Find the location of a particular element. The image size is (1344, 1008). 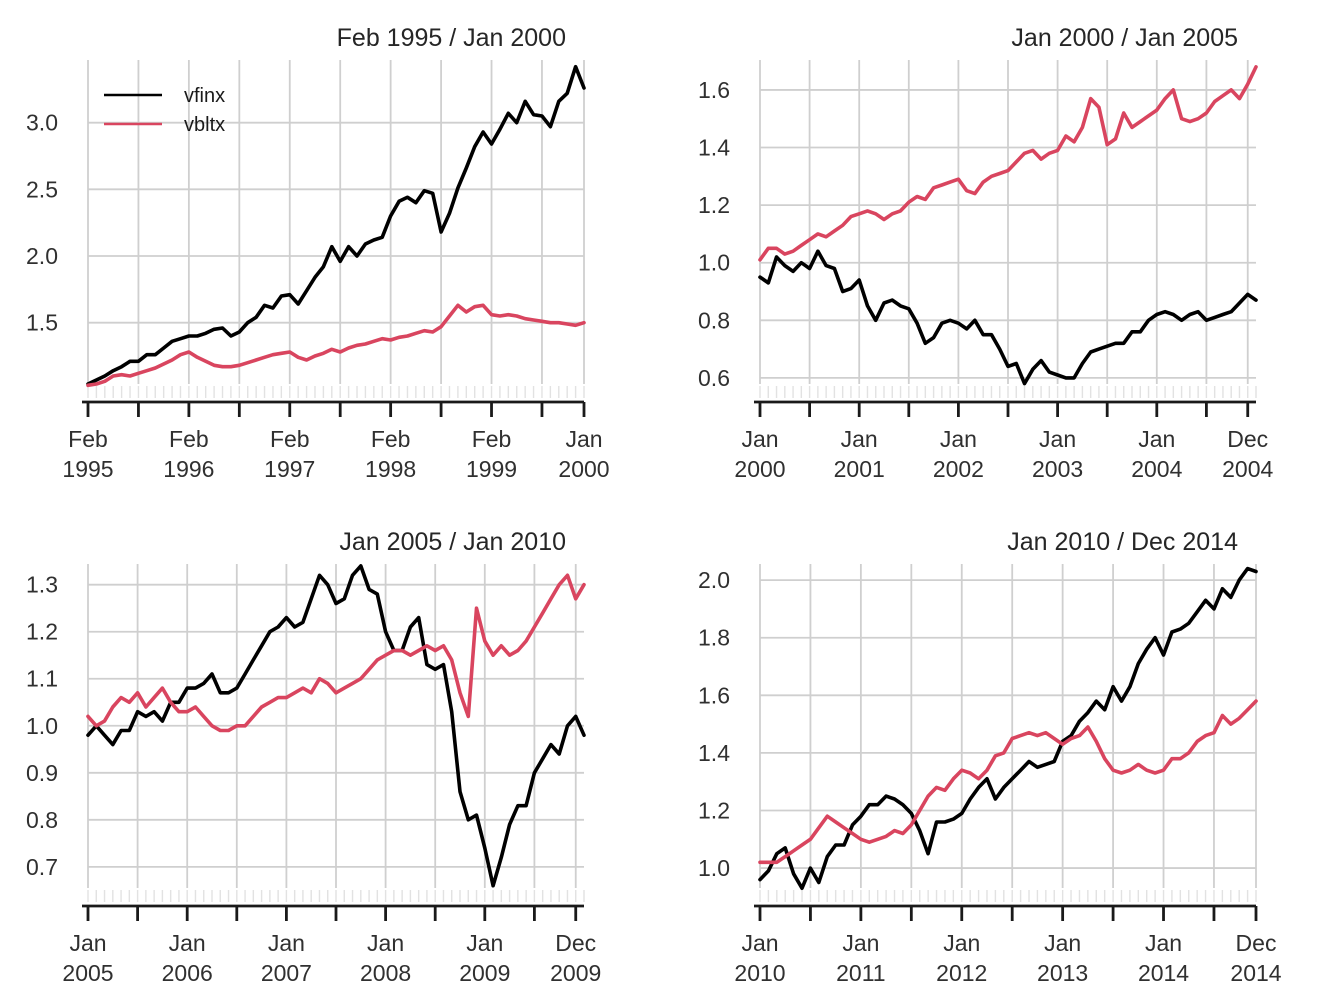

y-tick-label: 3.0 is located at coordinates (42, 123).